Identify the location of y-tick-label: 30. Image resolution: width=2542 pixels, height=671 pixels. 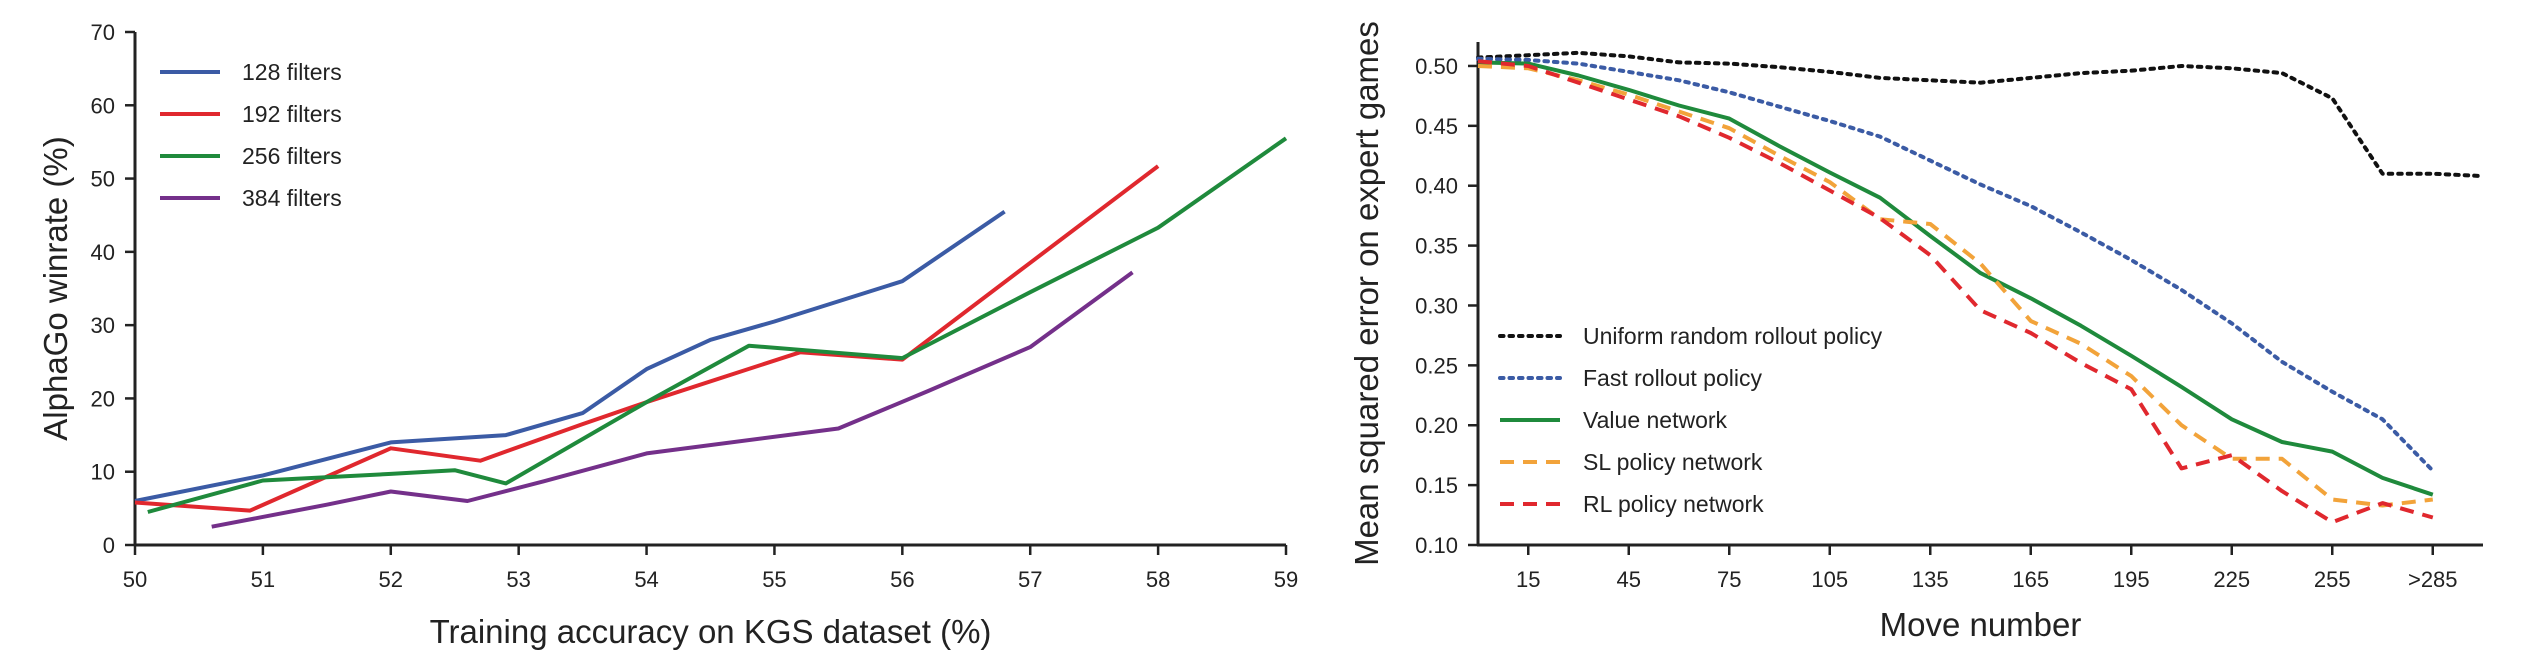
(103, 325).